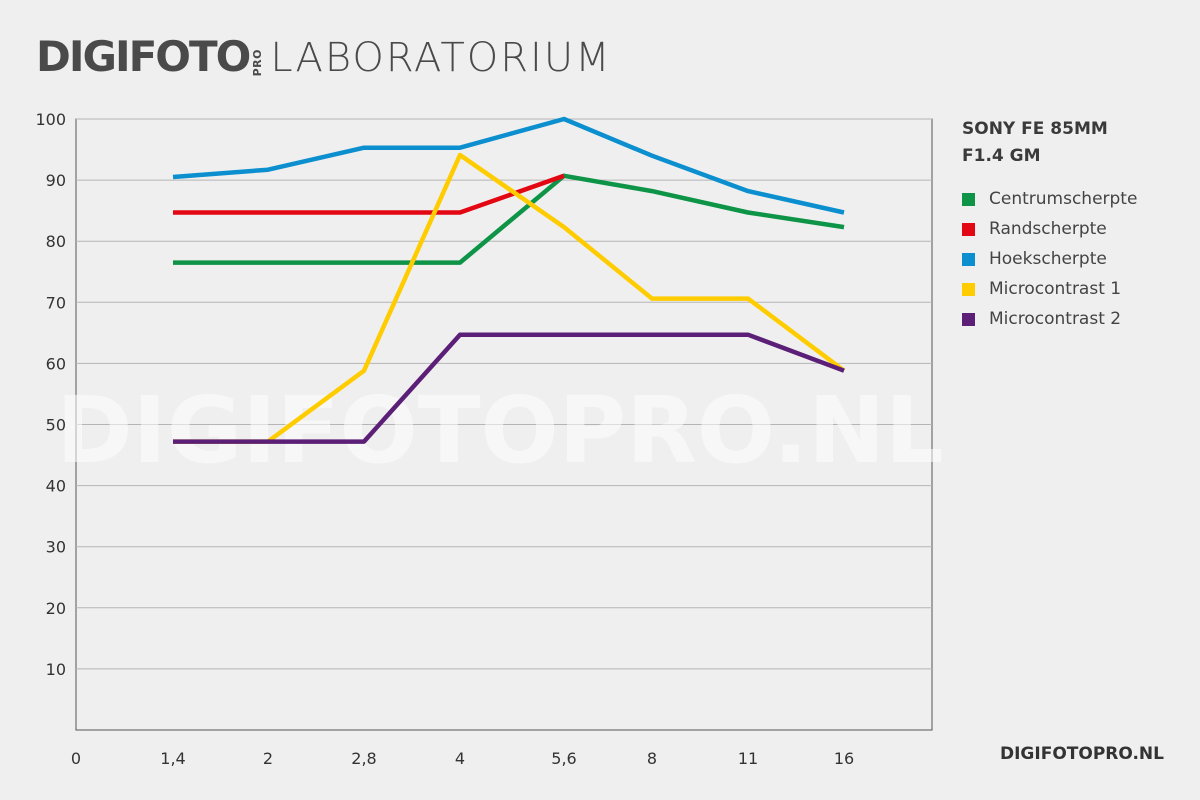 The width and height of the screenshot is (1200, 800). I want to click on source-label: DIGIFOTOPRO.NL, so click(1082, 754).